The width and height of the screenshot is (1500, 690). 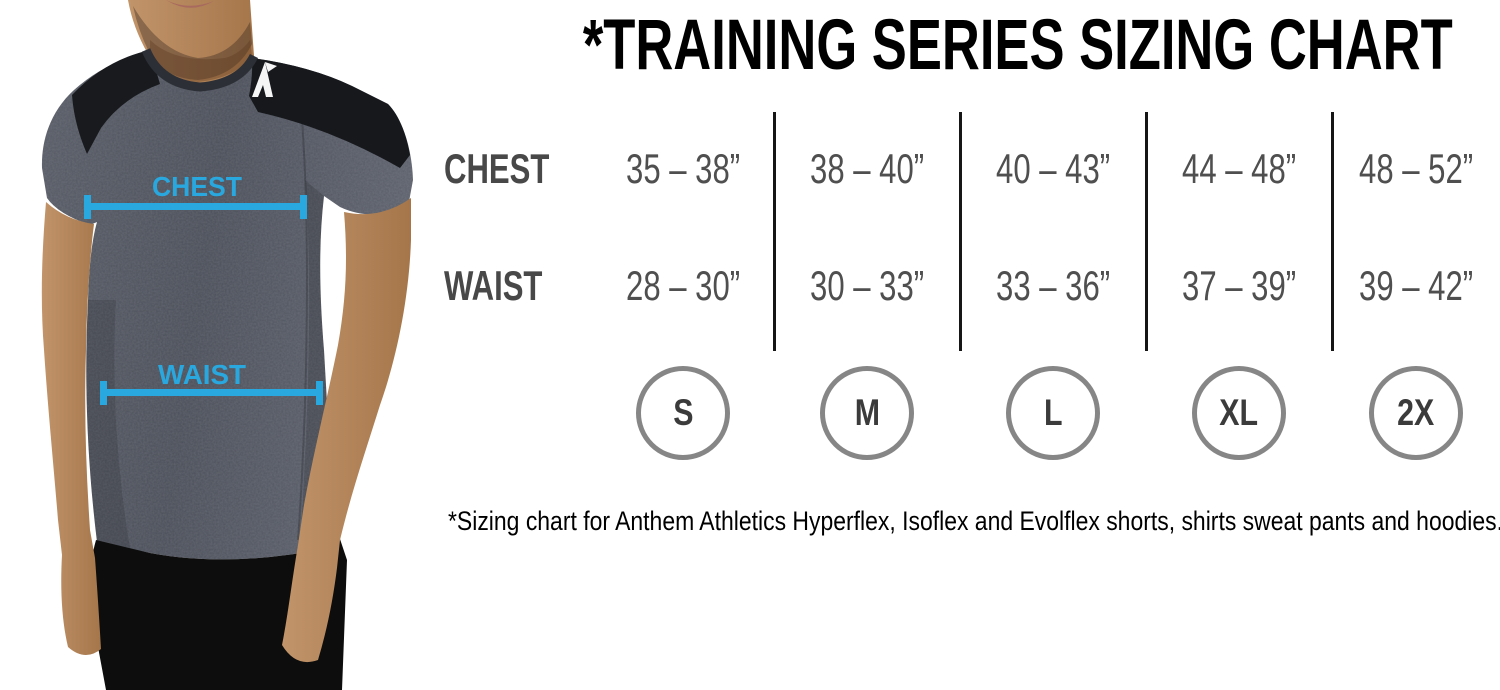 I want to click on size-badge-l: L, so click(x=1053, y=413).